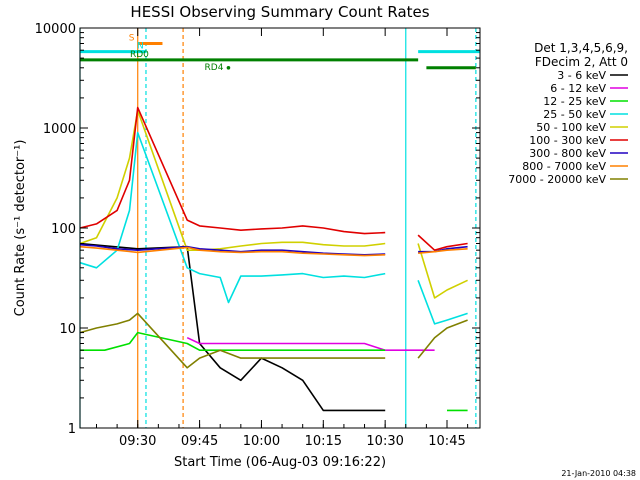  Describe the element at coordinates (279, 12) in the screenshot. I see `chart-title: HESSI Observing Summary Count Rates` at that location.